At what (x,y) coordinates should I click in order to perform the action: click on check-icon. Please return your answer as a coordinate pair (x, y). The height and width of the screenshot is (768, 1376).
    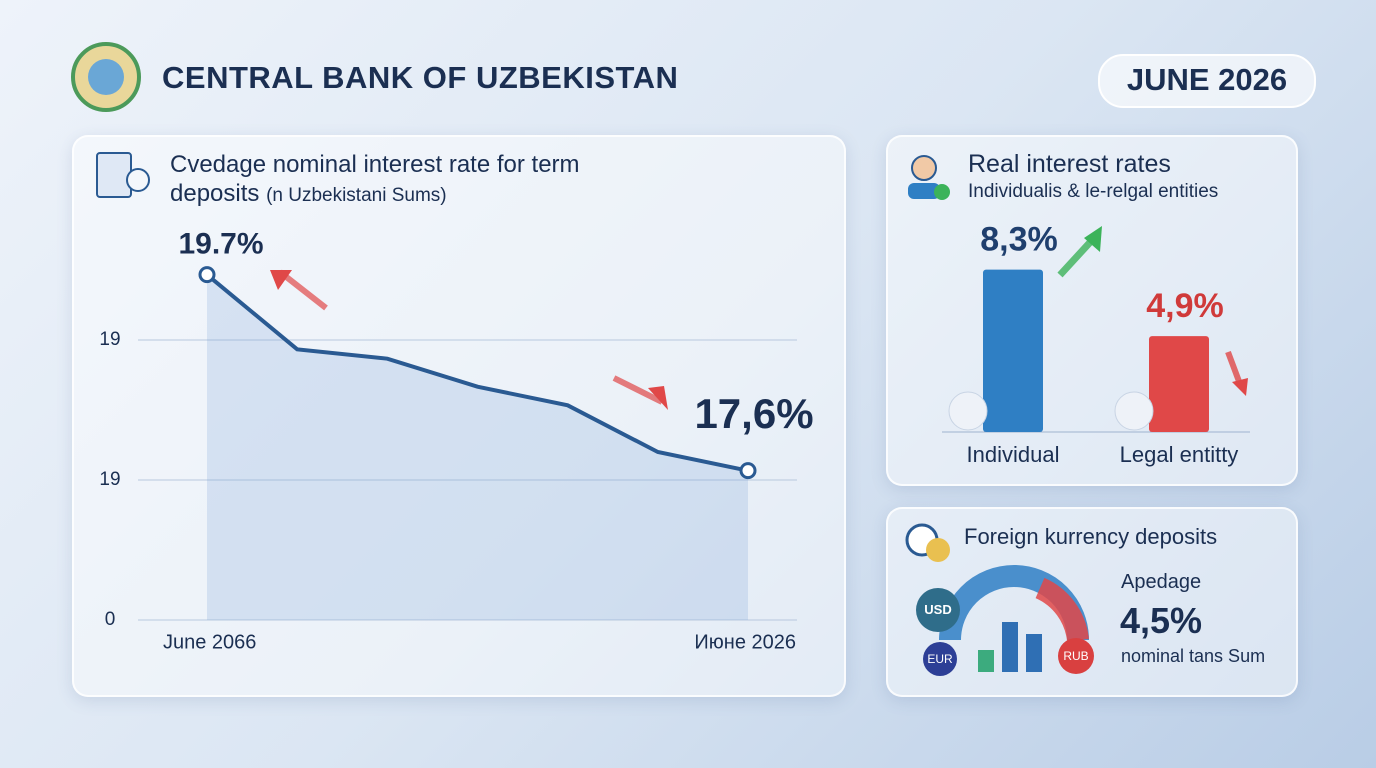
    Looking at the image, I should click on (942, 192).